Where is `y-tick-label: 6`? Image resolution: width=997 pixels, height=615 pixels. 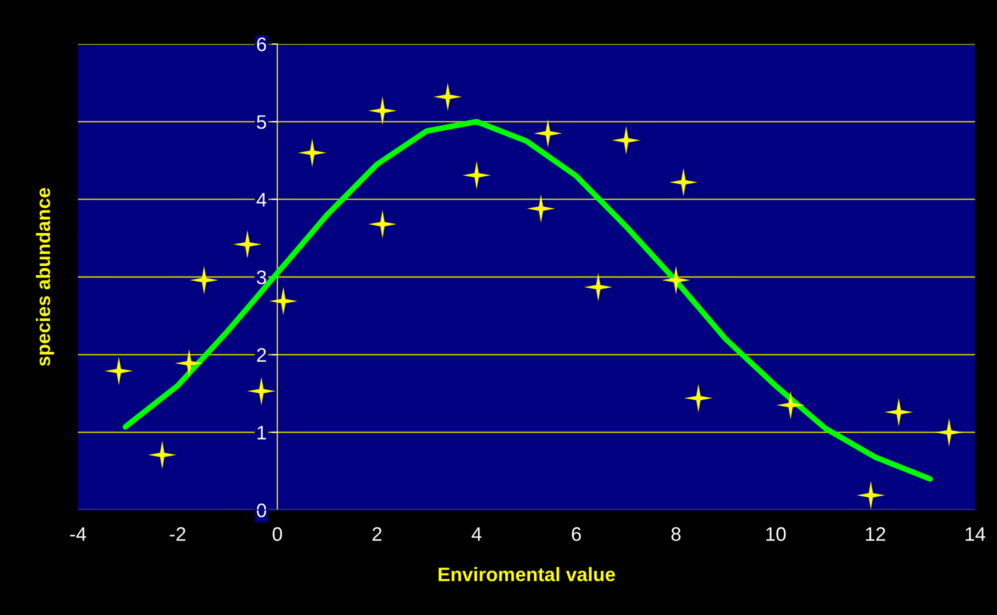 y-tick-label: 6 is located at coordinates (261, 44).